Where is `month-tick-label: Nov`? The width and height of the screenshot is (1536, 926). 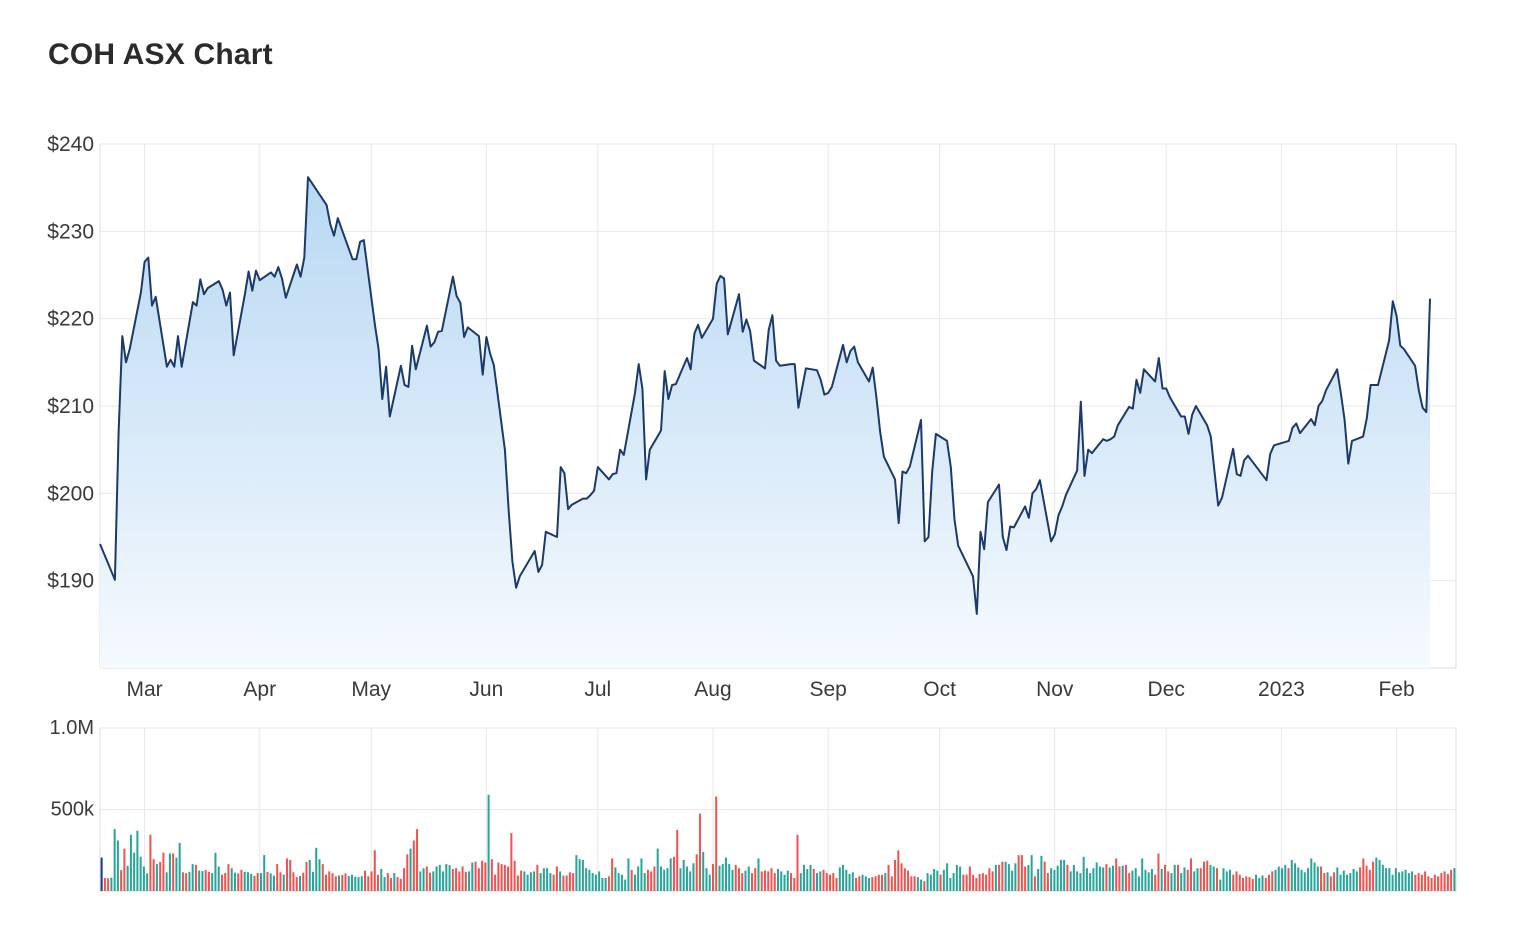 month-tick-label: Nov is located at coordinates (1055, 689).